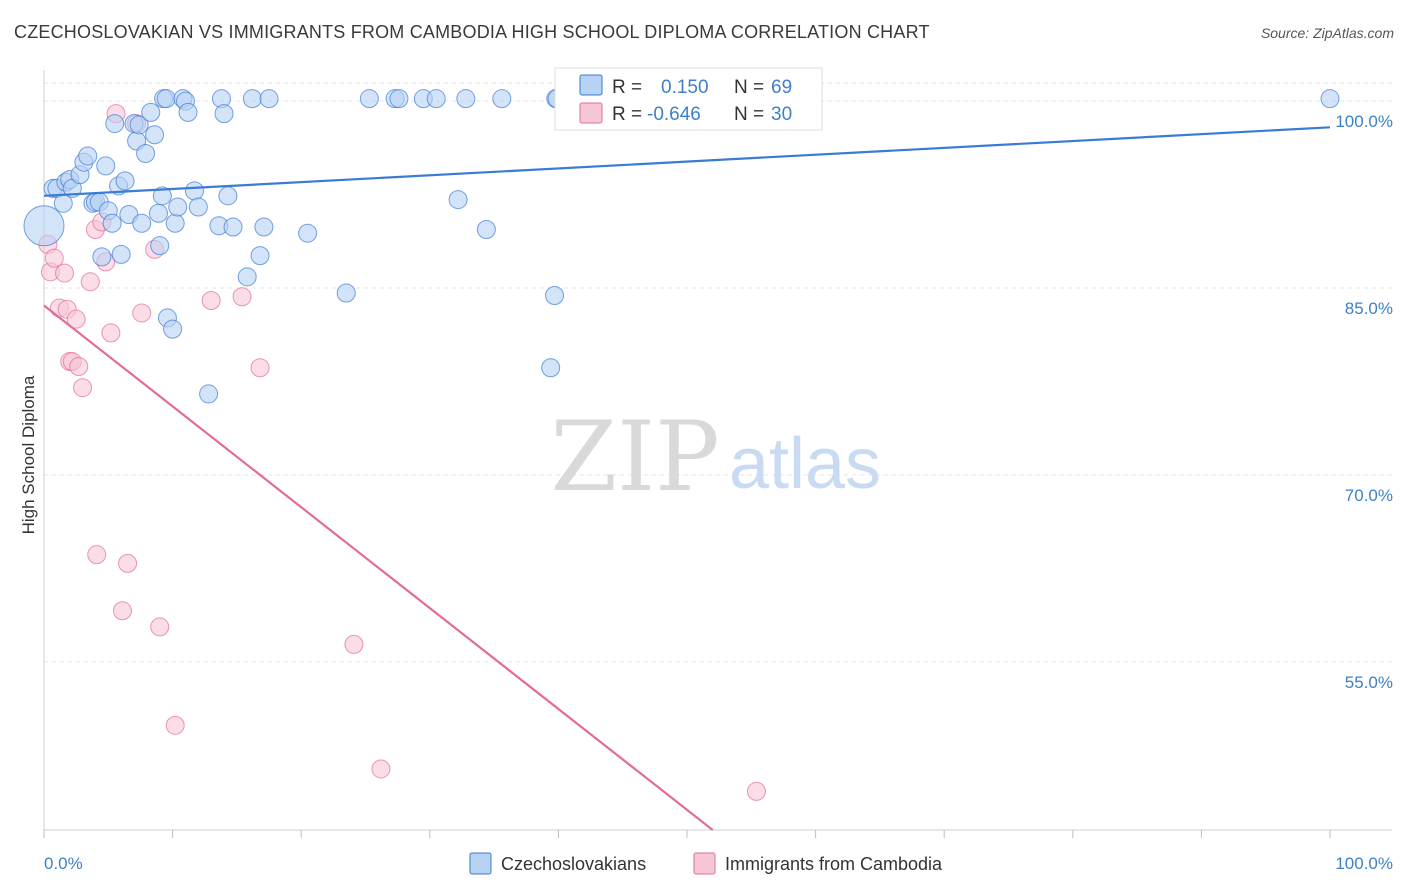 The height and width of the screenshot is (892, 1406). What do you see at coordinates (634, 457) in the screenshot?
I see `watermark-zip: ZIP` at bounding box center [634, 457].